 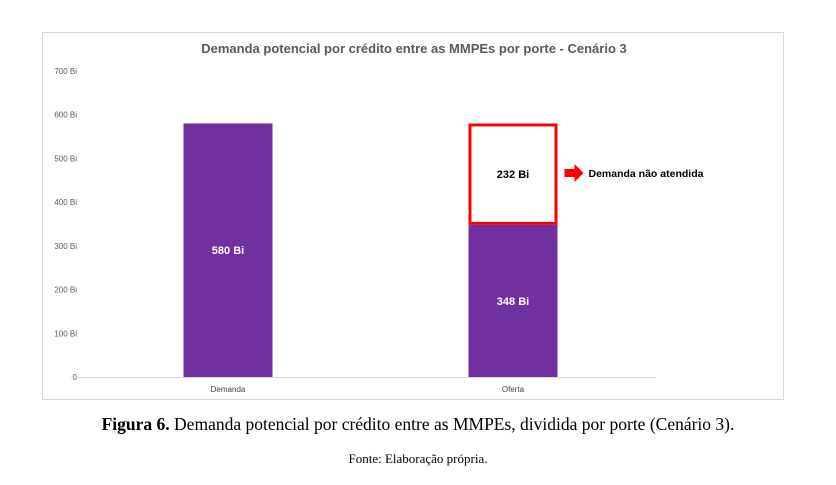 What do you see at coordinates (65, 71) in the screenshot?
I see `y-tick-label: 700 Bi` at bounding box center [65, 71].